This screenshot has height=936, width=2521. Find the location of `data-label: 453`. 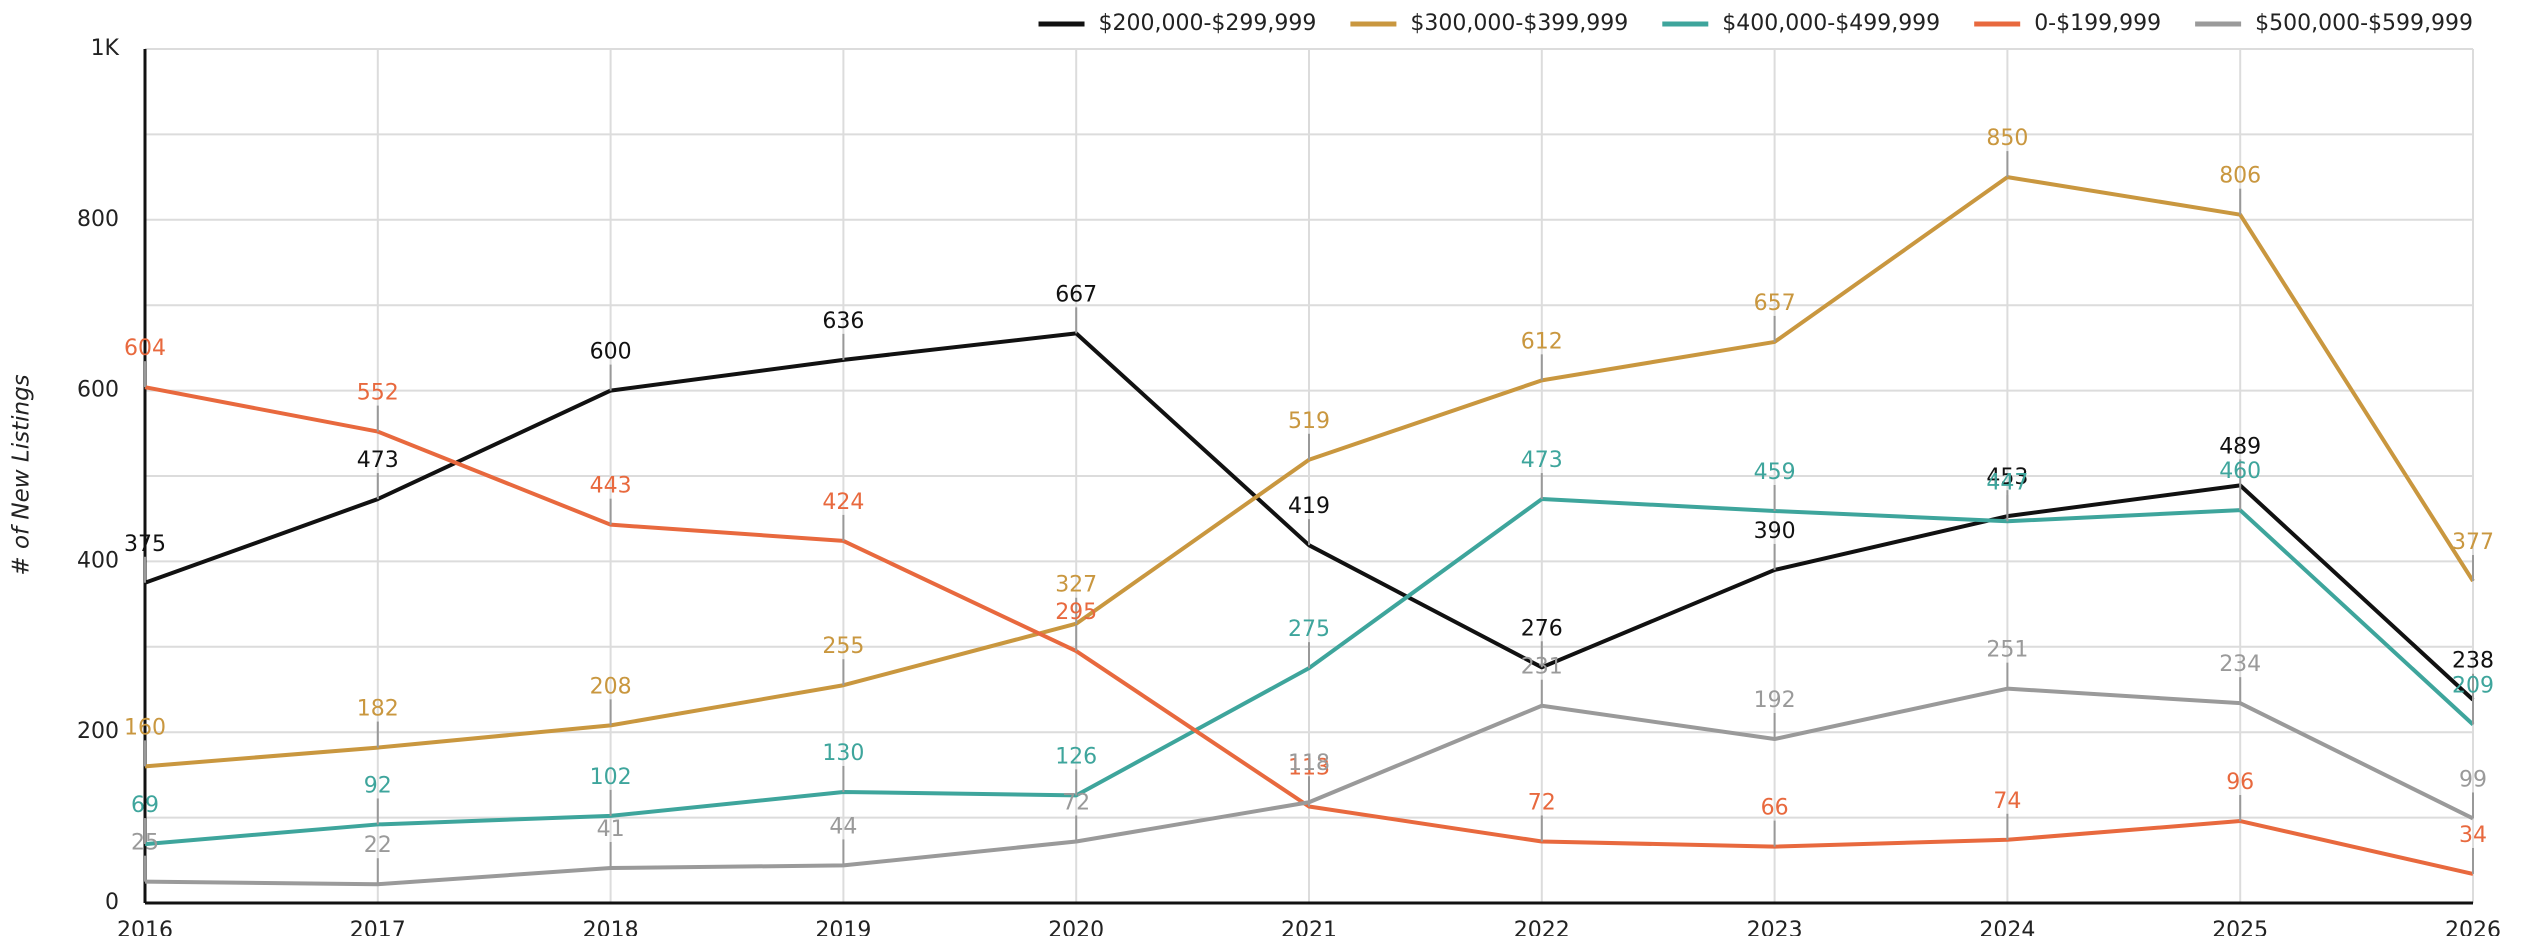

data-label: 453 is located at coordinates (2007, 477).